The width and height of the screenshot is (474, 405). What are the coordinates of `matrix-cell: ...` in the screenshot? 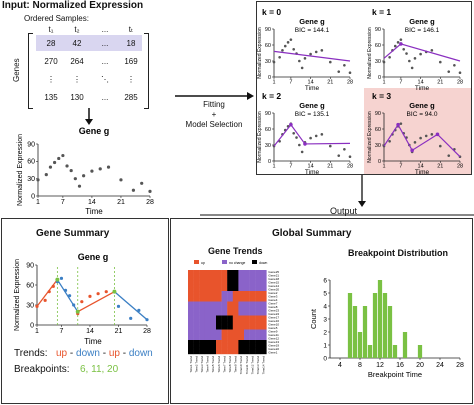 It's located at (105, 61).